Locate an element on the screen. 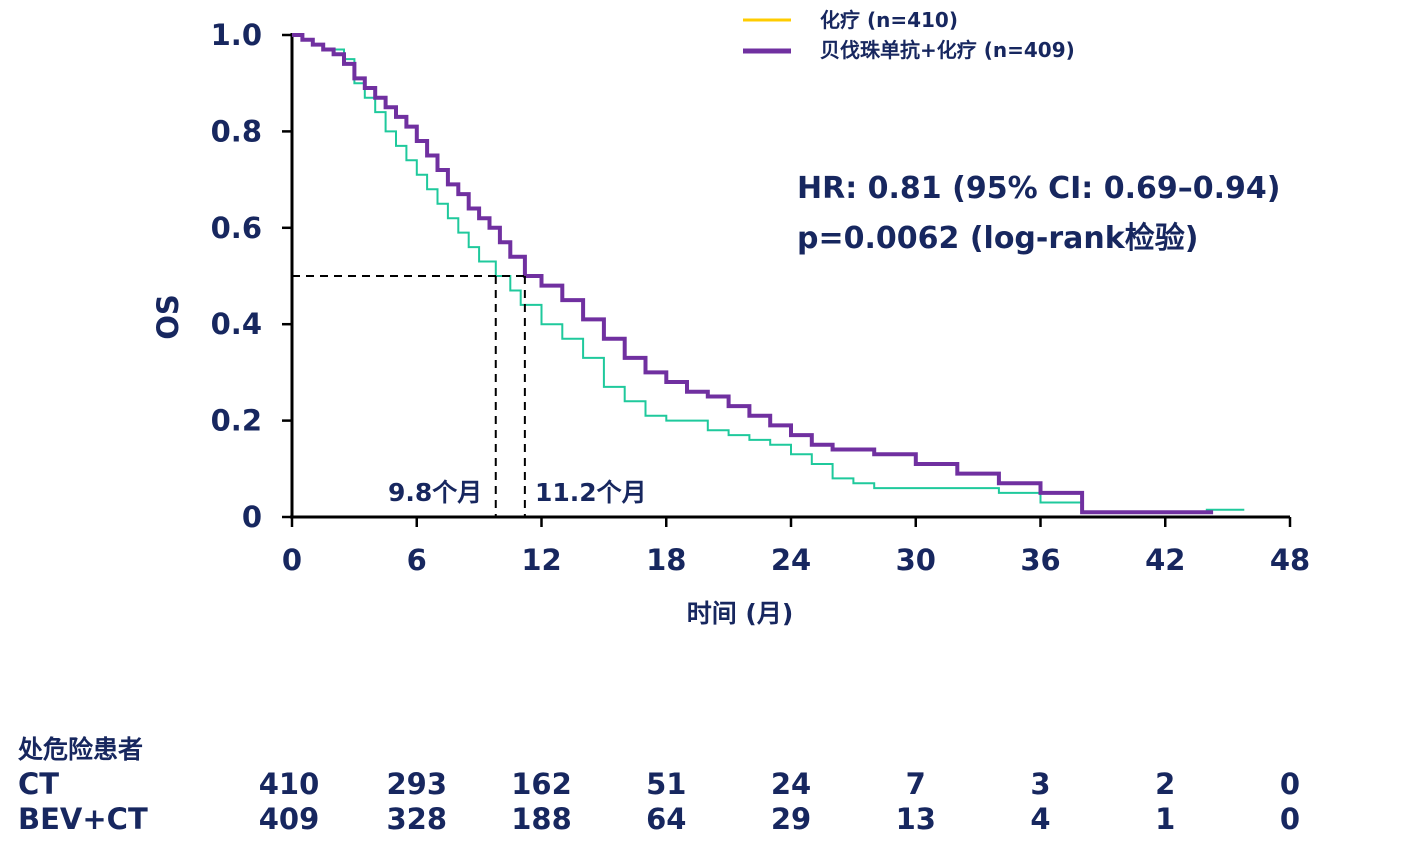 The height and width of the screenshot is (854, 1415). legend-label-ct: 化疗 (n=410) is located at coordinates (889, 20).